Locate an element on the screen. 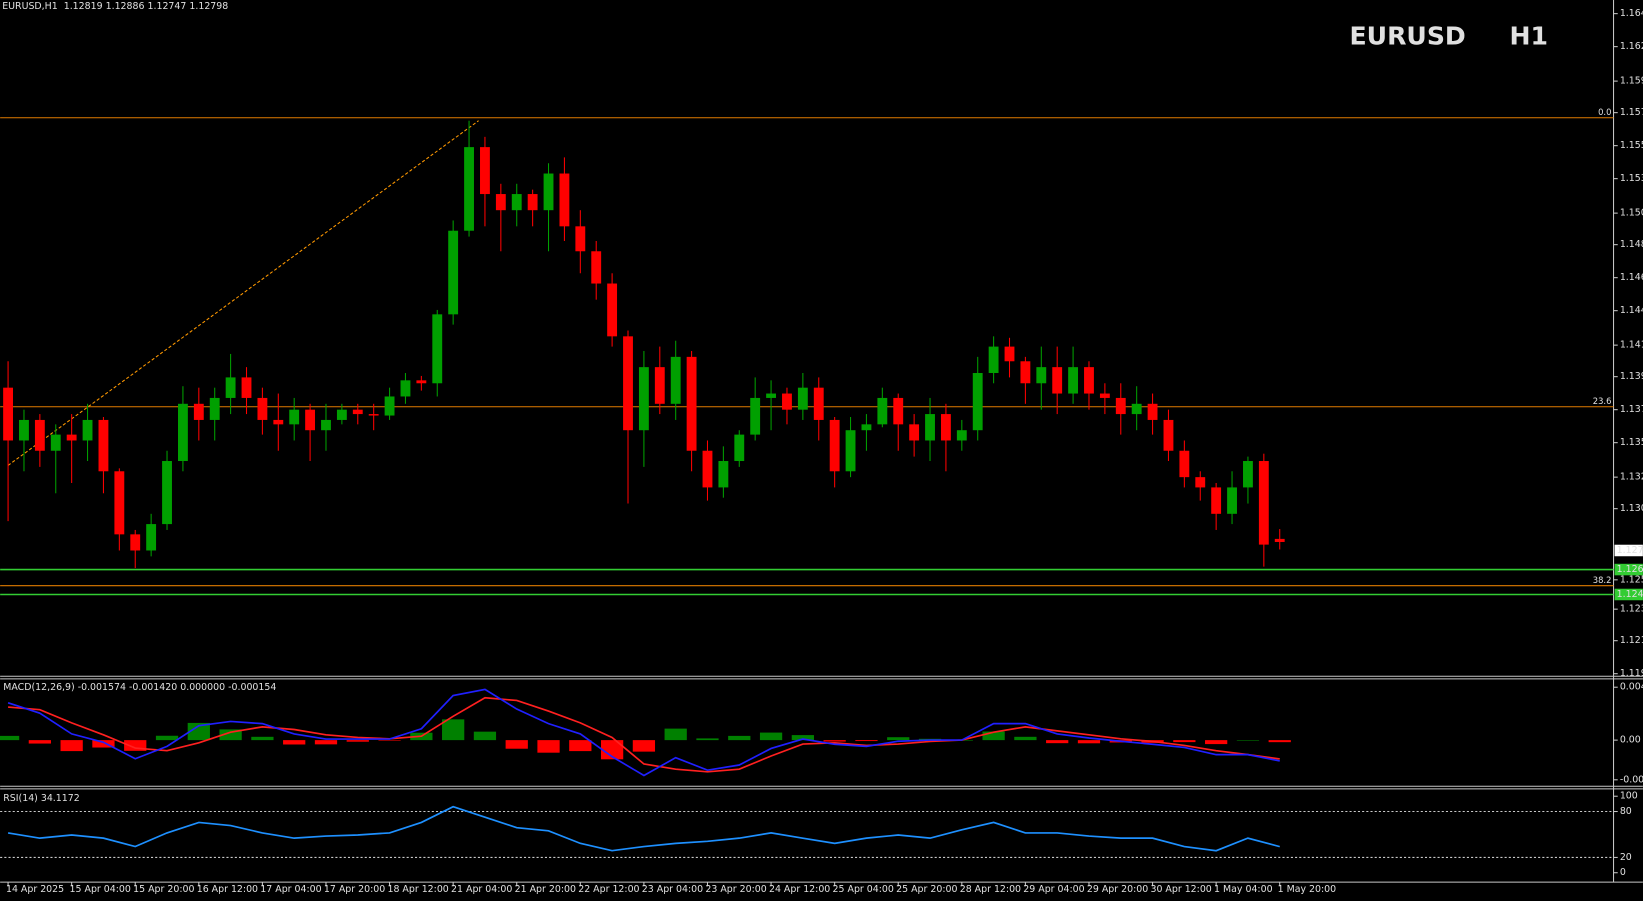 The height and width of the screenshot is (901, 1643). x-tick-label: 29 Apr 04:00 is located at coordinates (1053, 889).